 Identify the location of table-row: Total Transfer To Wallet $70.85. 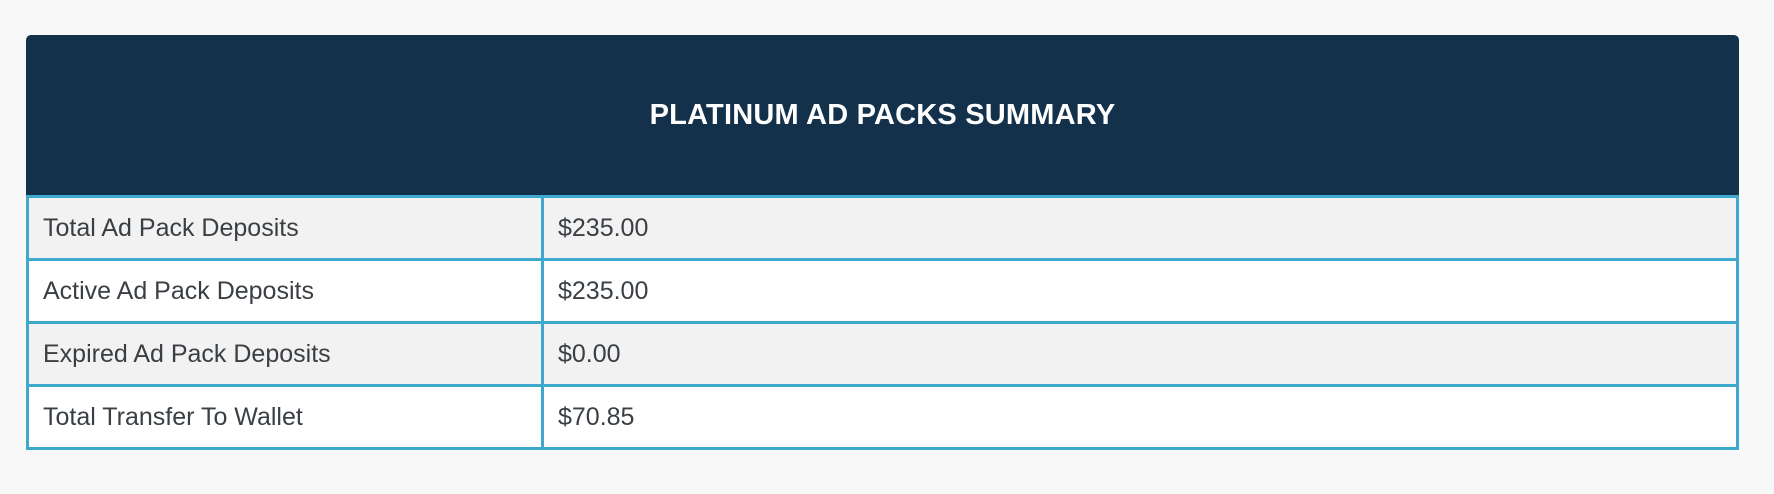
(882, 417).